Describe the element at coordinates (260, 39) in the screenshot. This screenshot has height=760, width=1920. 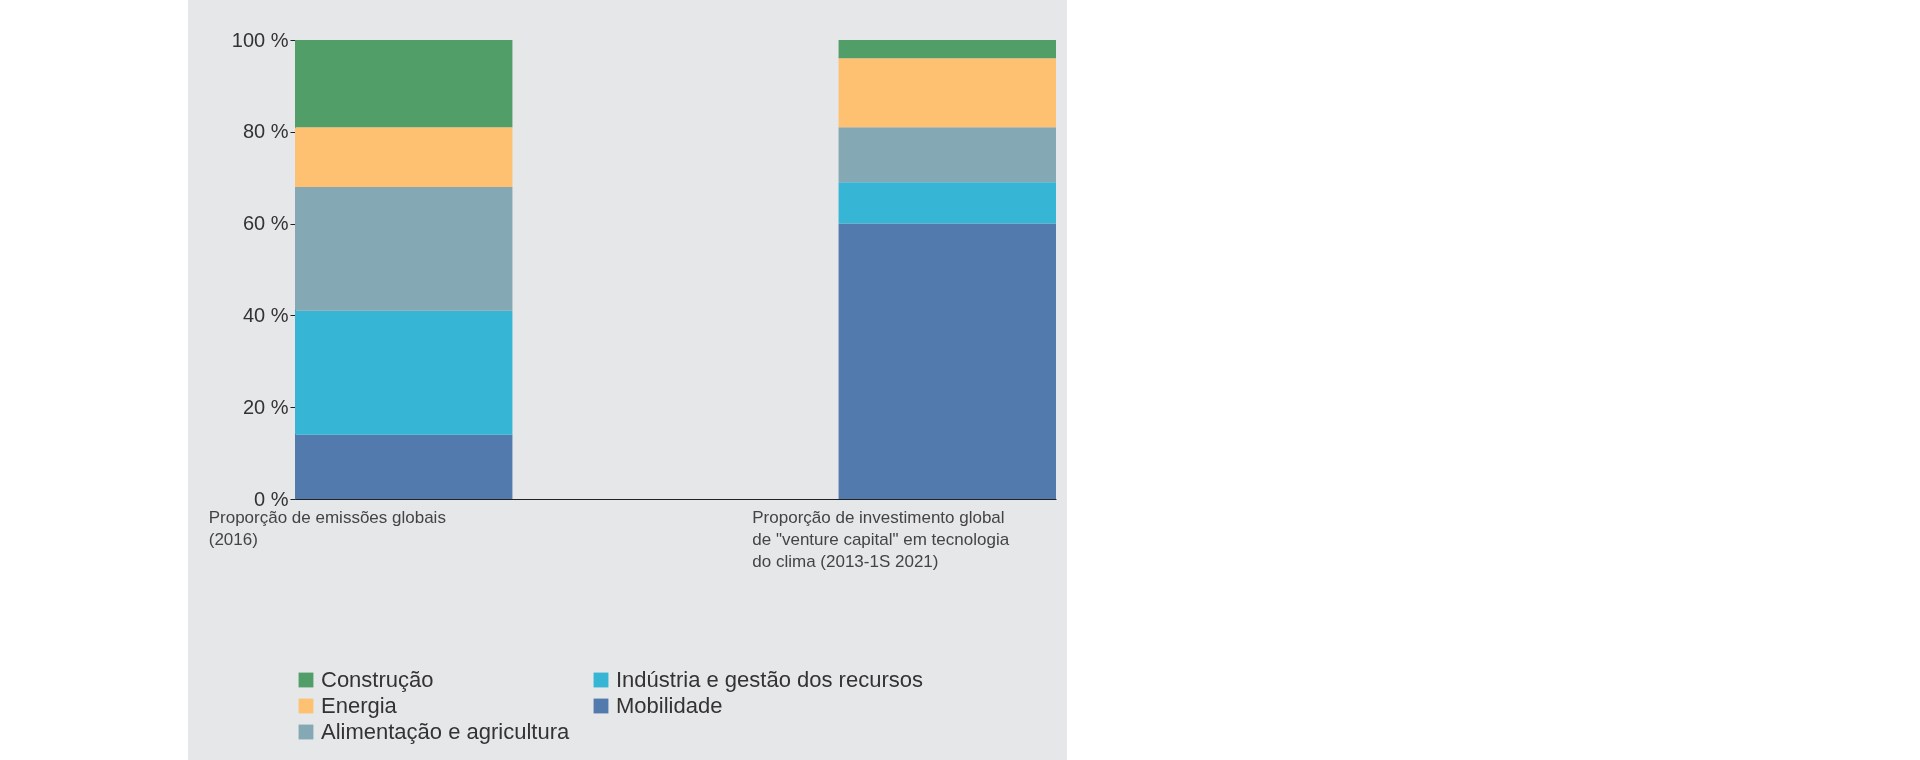
I see `y-tick-label: 100 %` at that location.